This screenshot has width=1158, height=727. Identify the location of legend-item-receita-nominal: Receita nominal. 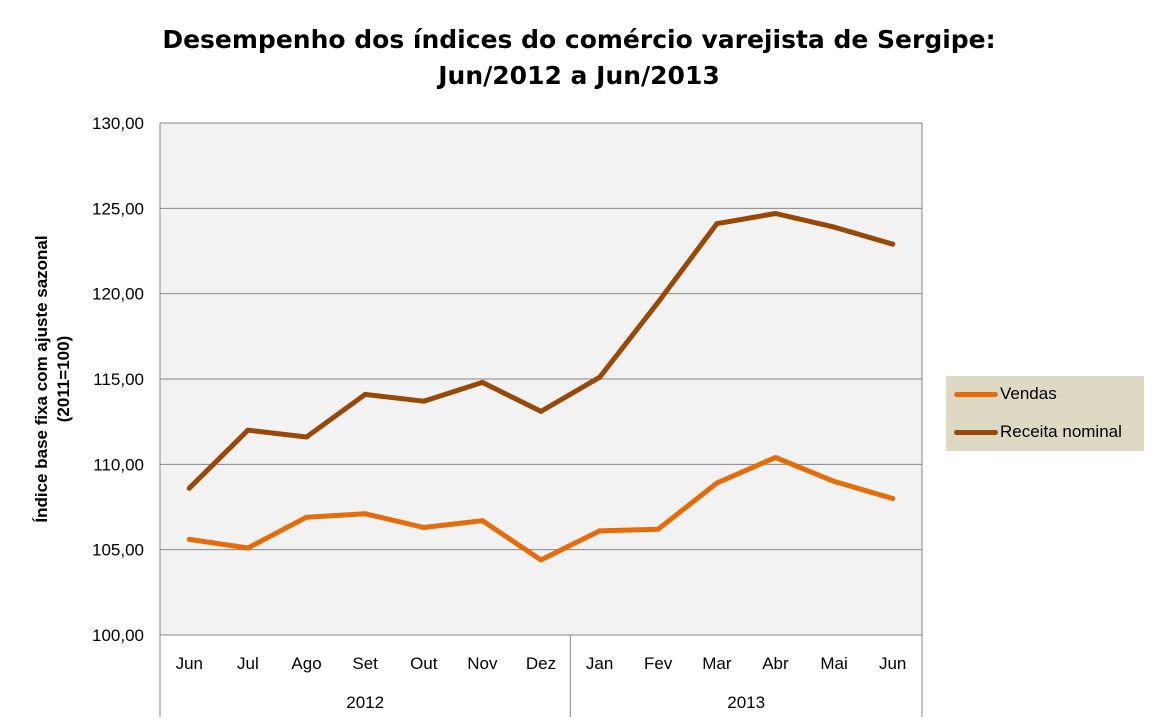
(1038, 432).